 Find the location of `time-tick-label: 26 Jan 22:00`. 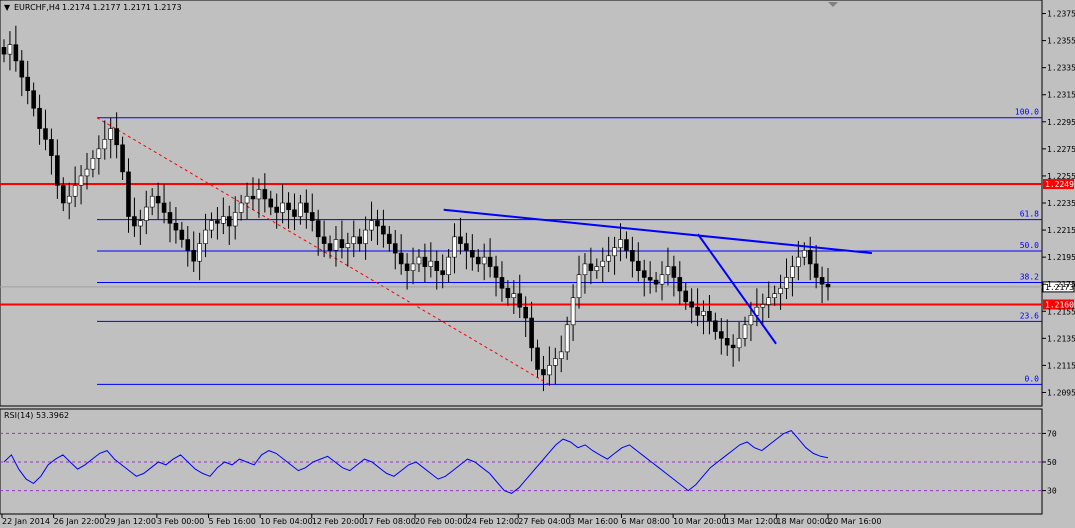

time-tick-label: 26 Jan 22:00 is located at coordinates (79, 521).